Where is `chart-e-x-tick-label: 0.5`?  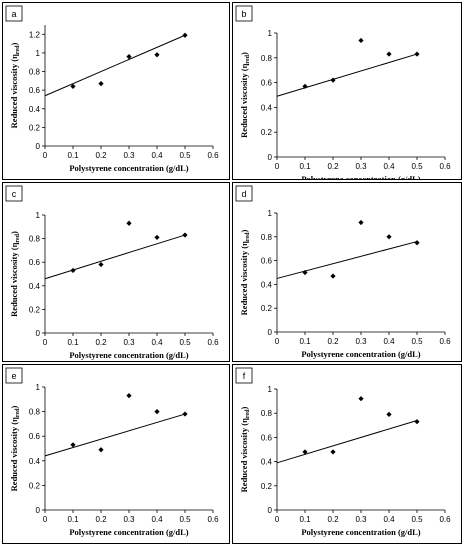
chart-e-x-tick-label: 0.5 is located at coordinates (185, 519).